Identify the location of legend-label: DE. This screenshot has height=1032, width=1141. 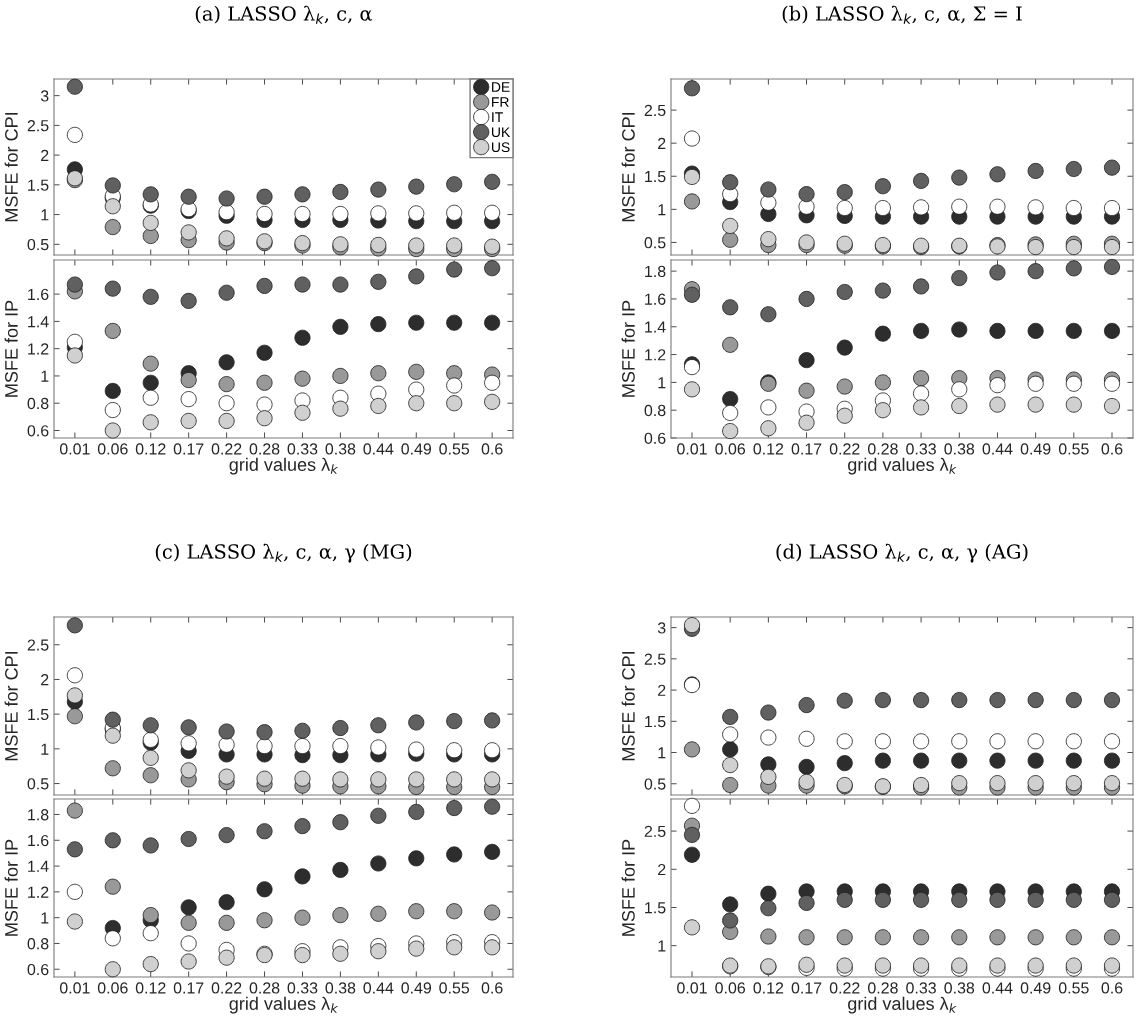
(501, 87).